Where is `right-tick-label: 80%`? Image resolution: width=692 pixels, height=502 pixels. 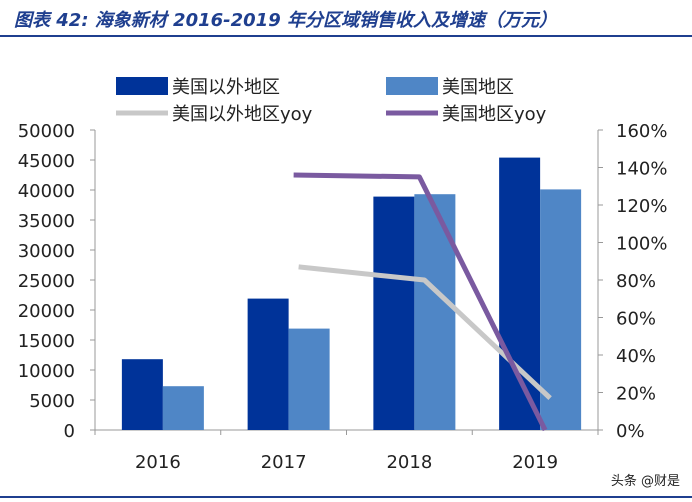
right-tick-label: 80% is located at coordinates (636, 281).